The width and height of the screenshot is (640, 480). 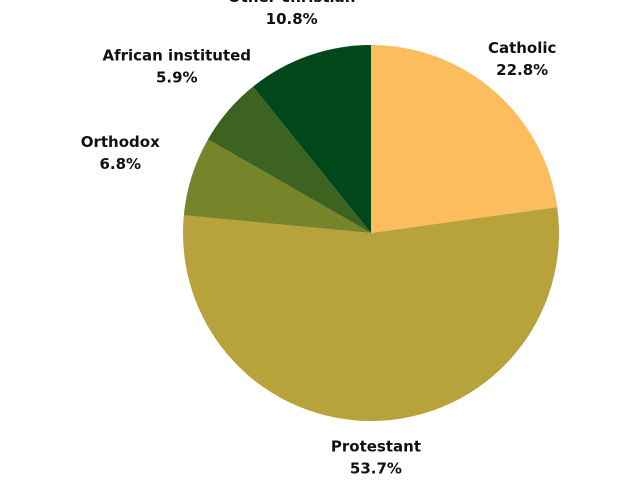 I want to click on slice-label: African instituted, so click(x=176, y=56).